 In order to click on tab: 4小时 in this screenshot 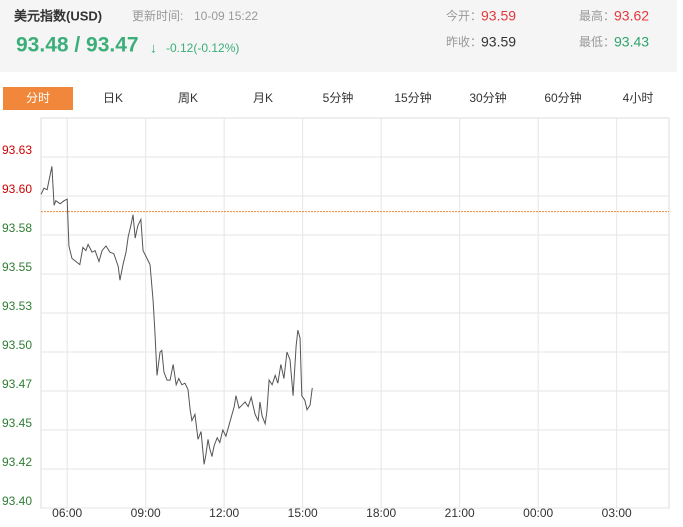, I will do `click(638, 98)`.